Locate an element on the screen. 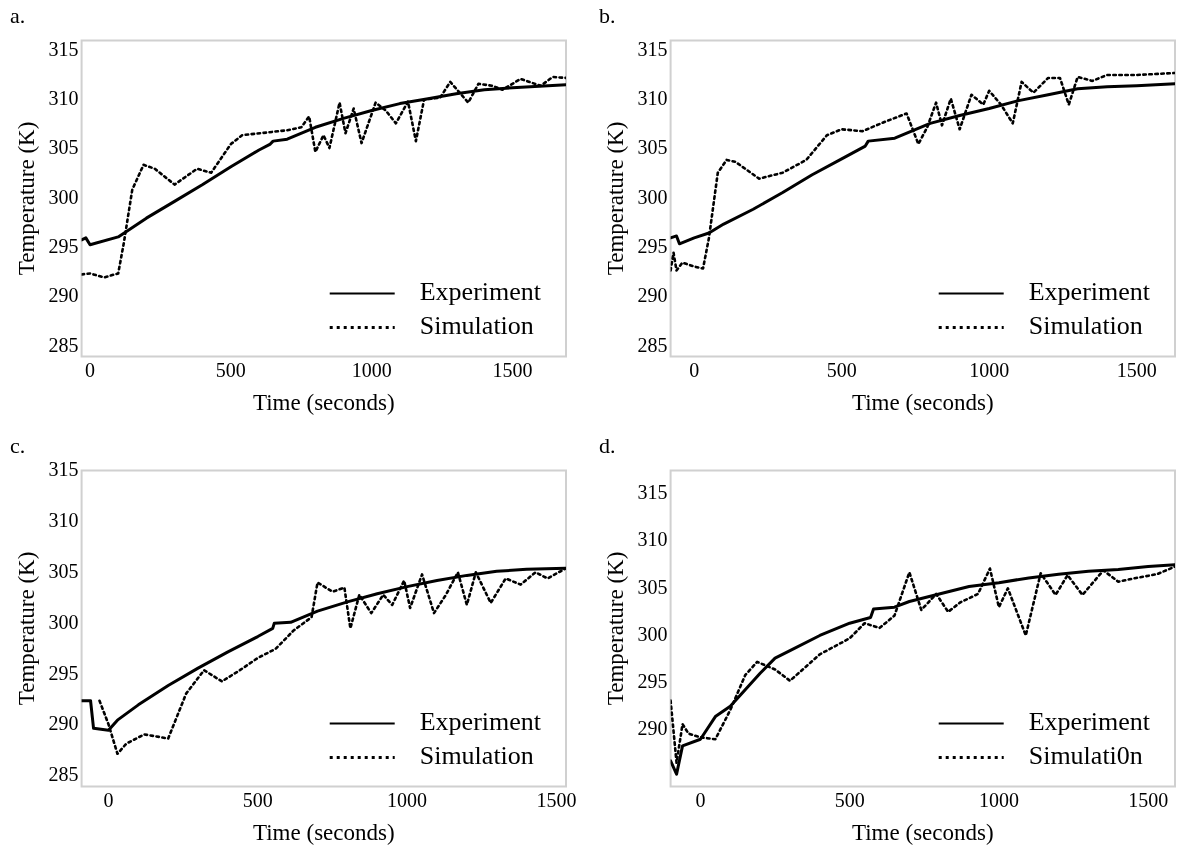 Image resolution: width=1177 pixels, height=860 pixels. legend-label: Simulati0n is located at coordinates (1085, 756).